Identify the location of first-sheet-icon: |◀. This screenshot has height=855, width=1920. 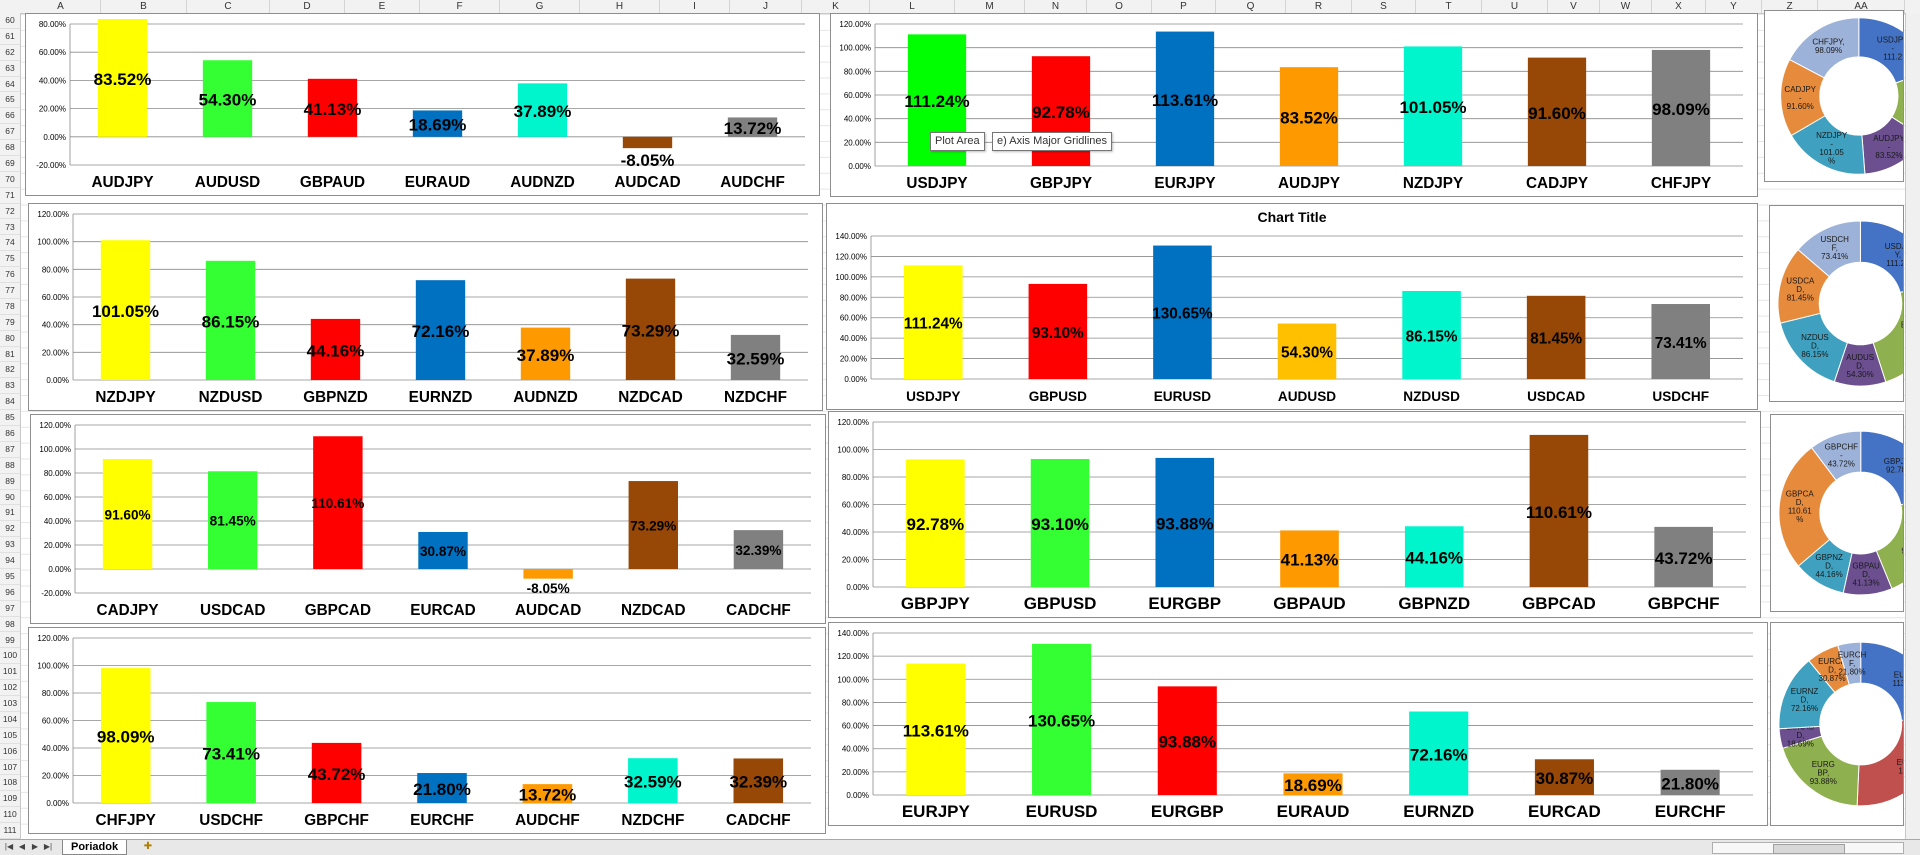
(9, 846).